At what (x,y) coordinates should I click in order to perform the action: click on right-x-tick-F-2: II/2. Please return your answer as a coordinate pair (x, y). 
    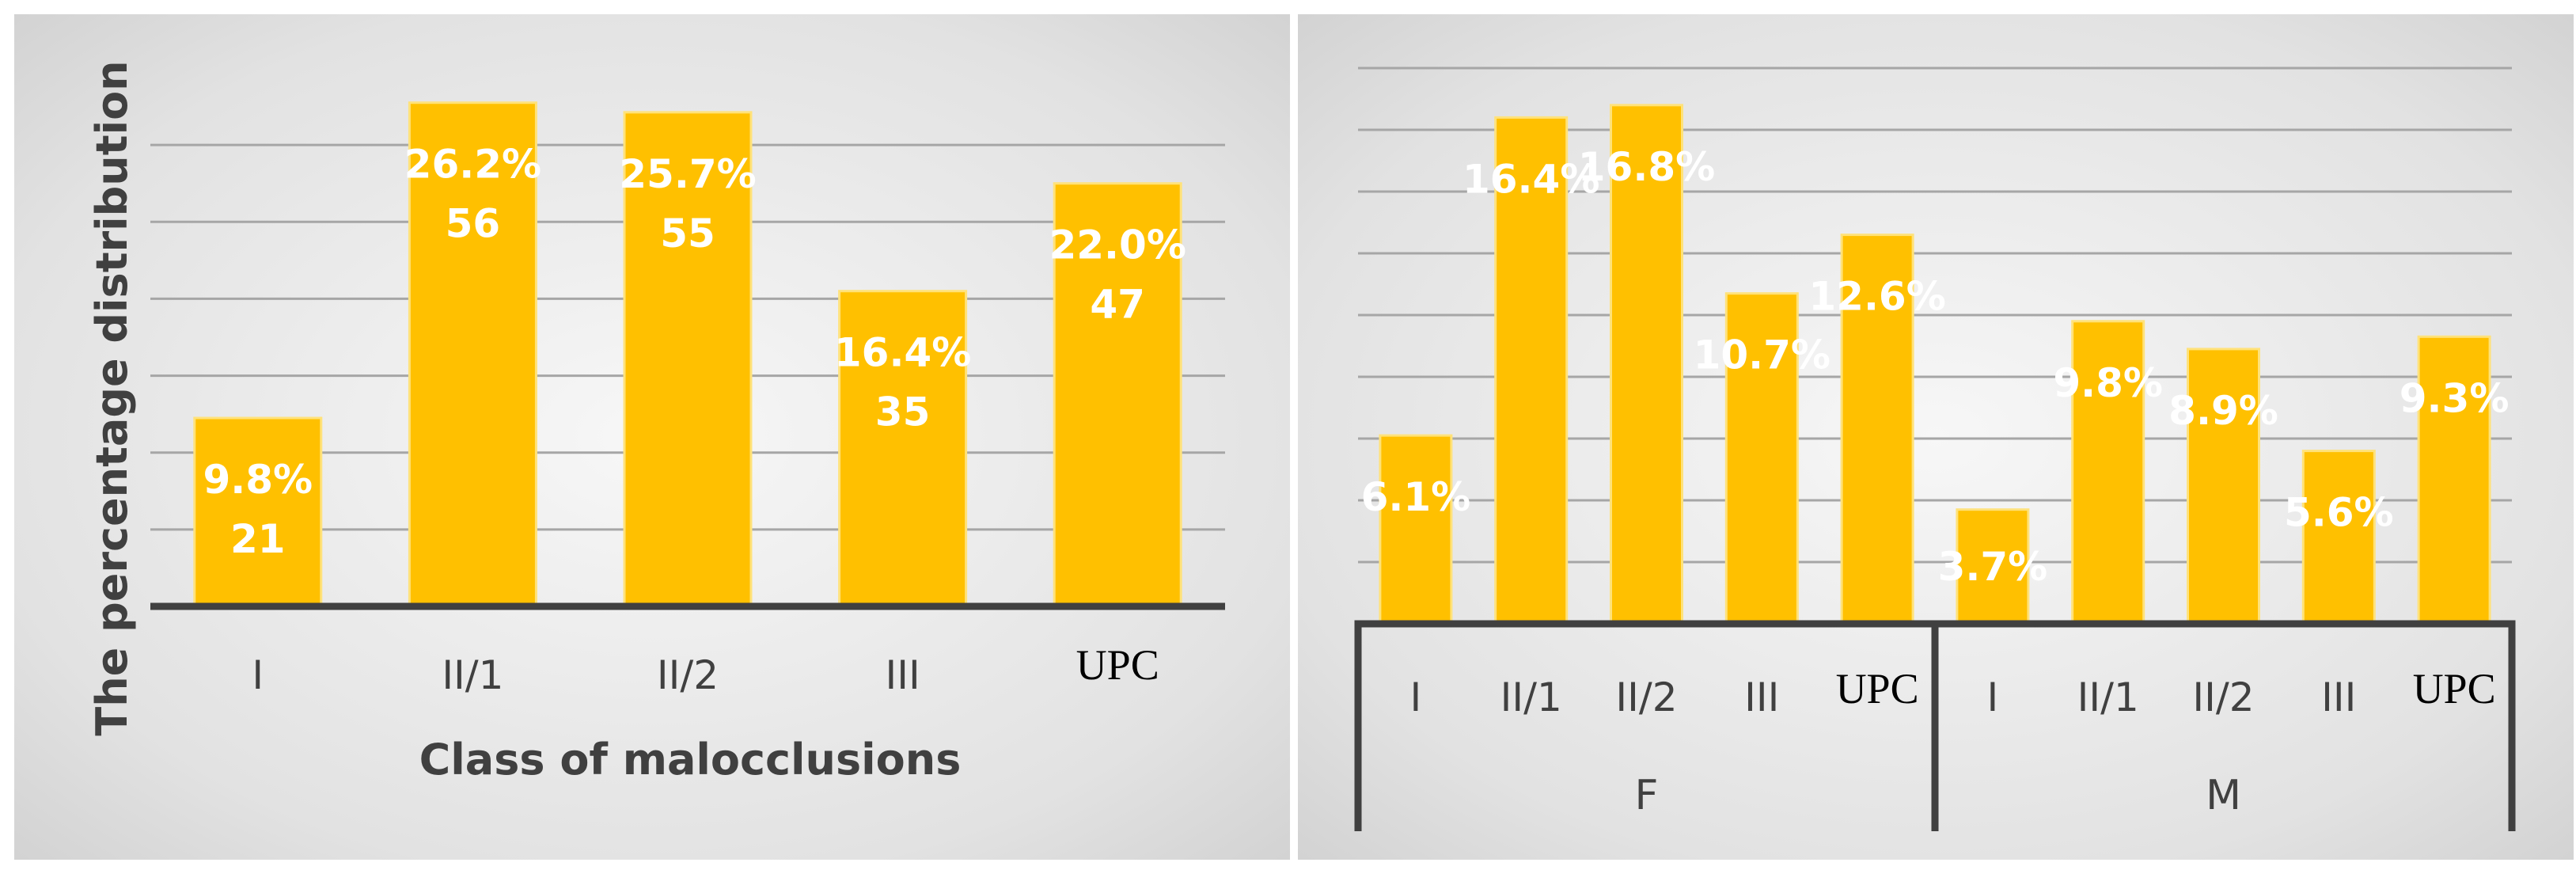
    Looking at the image, I should click on (1646, 697).